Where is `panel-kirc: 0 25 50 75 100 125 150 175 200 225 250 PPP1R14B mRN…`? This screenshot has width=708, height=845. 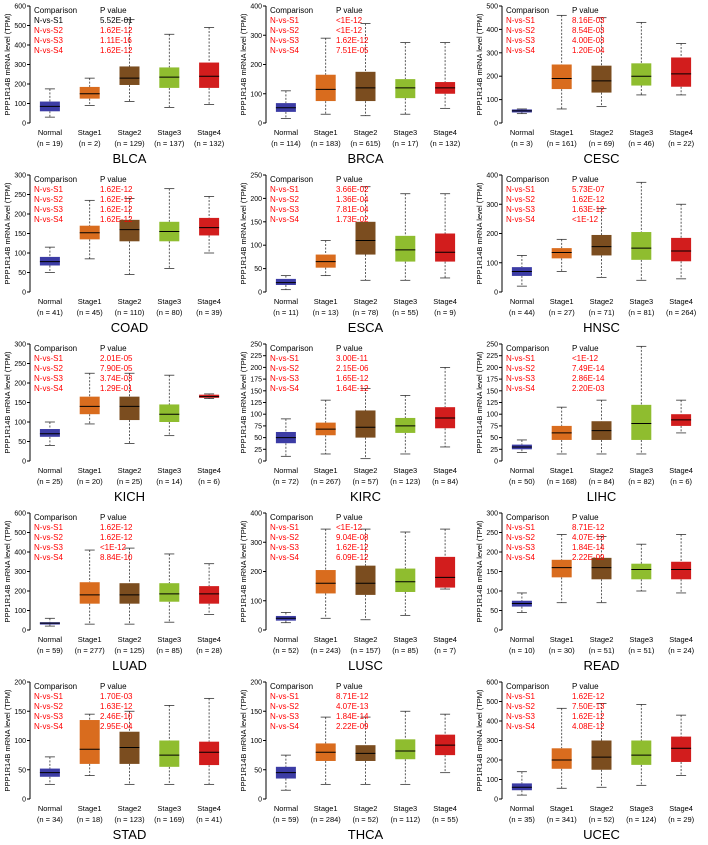
panel-kirc: 0 25 50 75 100 125 150 175 200 225 250 PPP1R14B mRN… is located at coordinates (354, 422).